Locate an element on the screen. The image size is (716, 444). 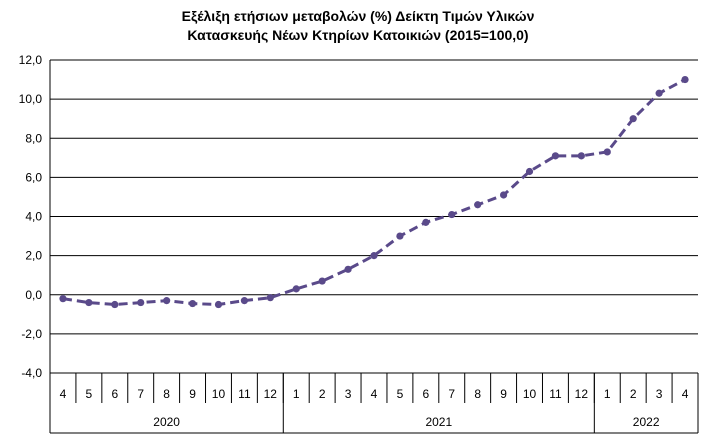
y-tick-label: -4,0 is located at coordinates (31, 373).